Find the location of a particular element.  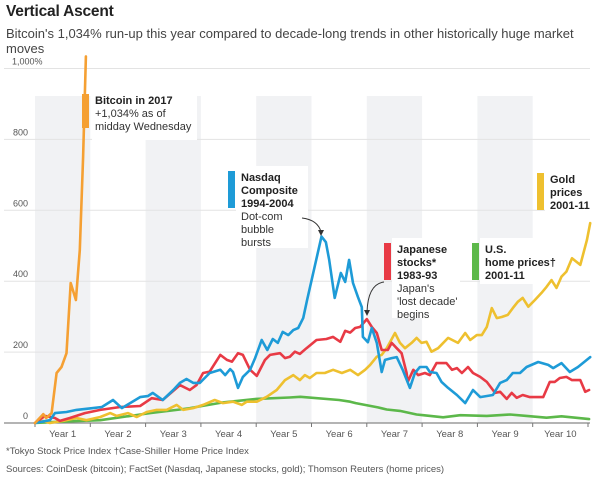

legend-swatch-bitcoin is located at coordinates (85, 111).